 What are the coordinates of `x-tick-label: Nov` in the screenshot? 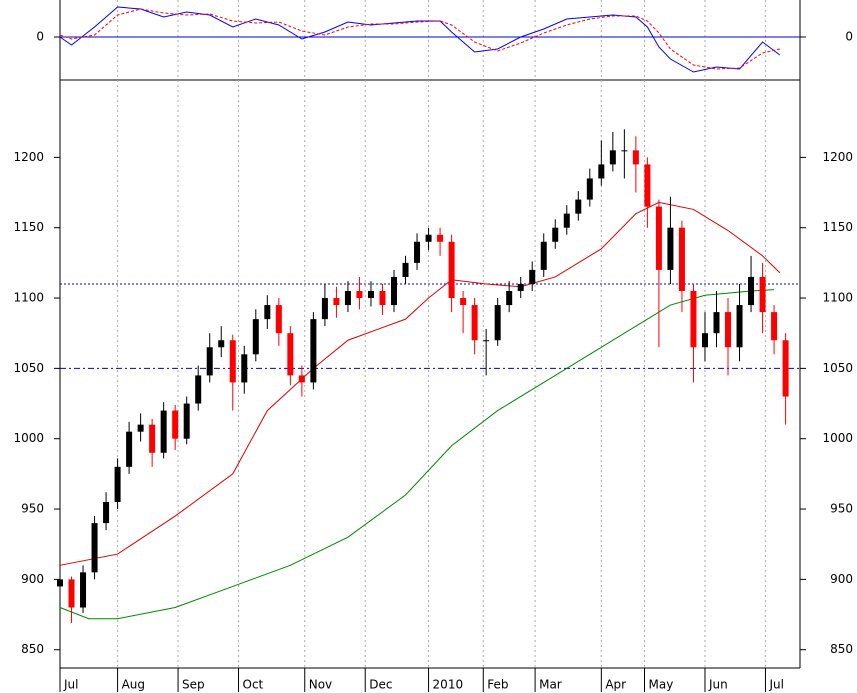 It's located at (320, 685).